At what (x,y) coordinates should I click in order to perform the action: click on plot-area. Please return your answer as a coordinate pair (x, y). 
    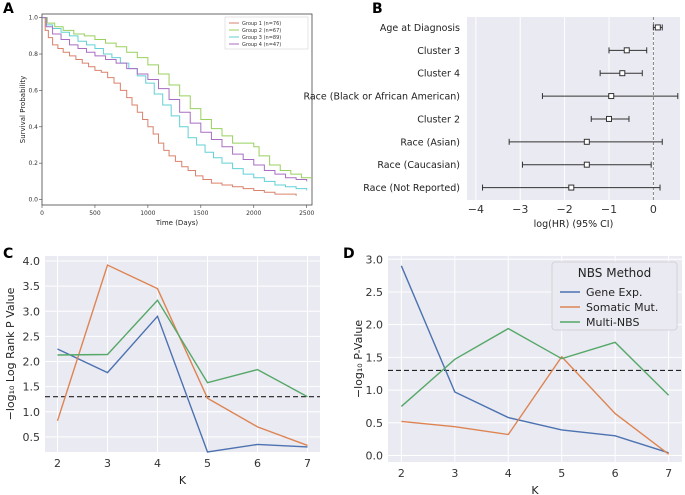
    Looking at the image, I should click on (573, 108).